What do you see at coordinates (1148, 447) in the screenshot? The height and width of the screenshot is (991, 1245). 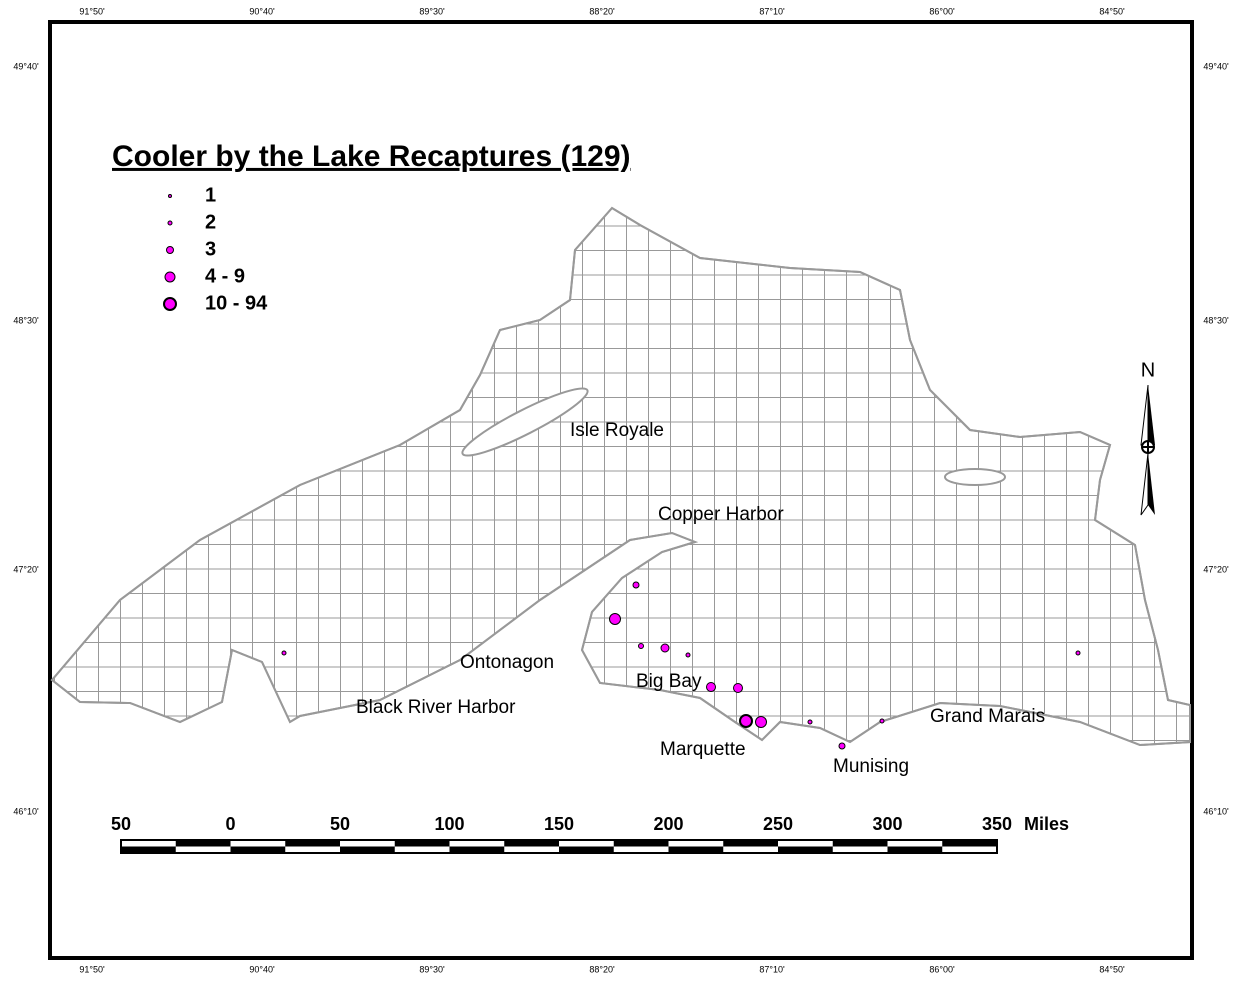 I see `arrow-cross` at bounding box center [1148, 447].